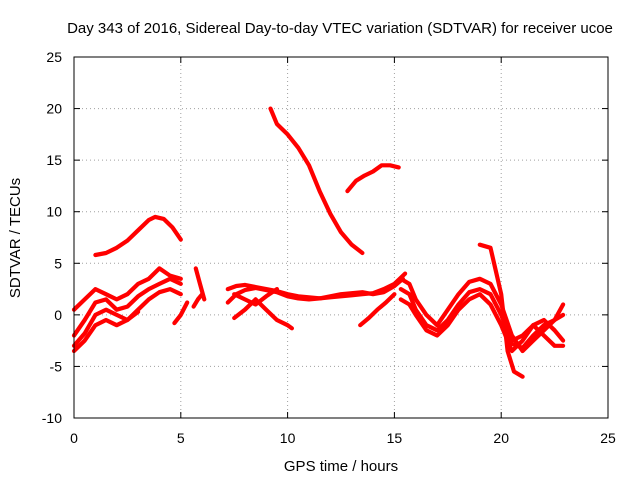  What do you see at coordinates (106, 331) in the screenshot?
I see `series-arc-a4` at bounding box center [106, 331].